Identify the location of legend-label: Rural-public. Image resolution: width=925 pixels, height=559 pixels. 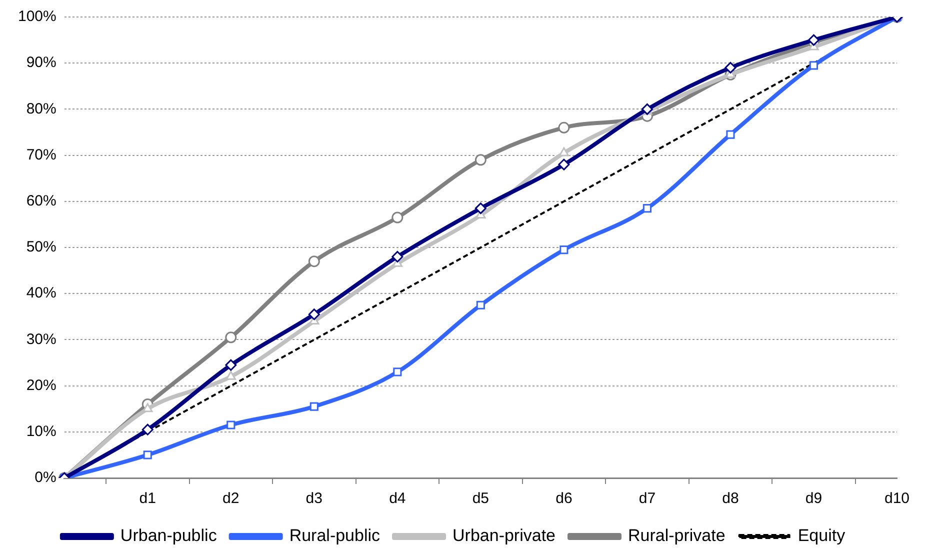
(335, 536).